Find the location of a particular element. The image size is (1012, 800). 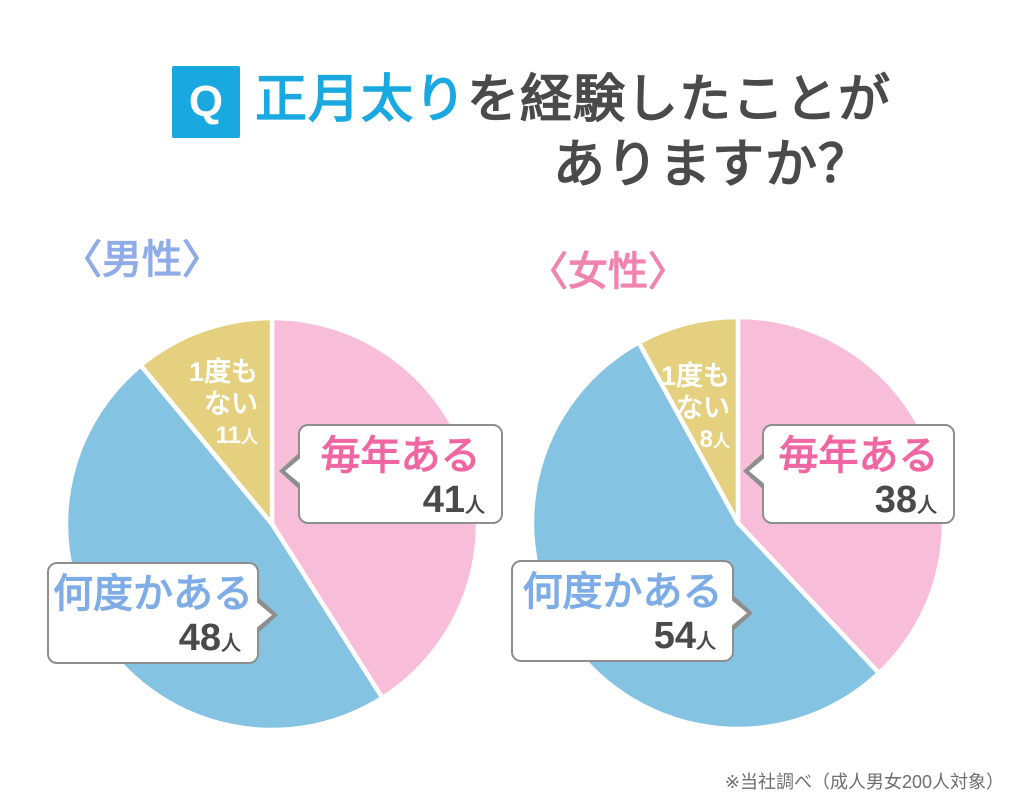

female-several-times-callout: 何度かある 54人 is located at coordinates (632, 611).